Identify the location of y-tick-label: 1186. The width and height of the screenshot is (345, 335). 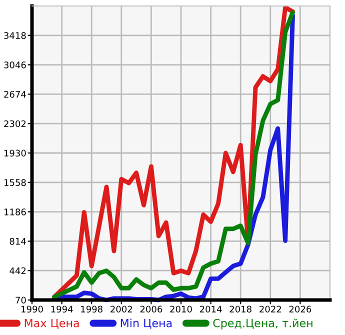
(15, 212).